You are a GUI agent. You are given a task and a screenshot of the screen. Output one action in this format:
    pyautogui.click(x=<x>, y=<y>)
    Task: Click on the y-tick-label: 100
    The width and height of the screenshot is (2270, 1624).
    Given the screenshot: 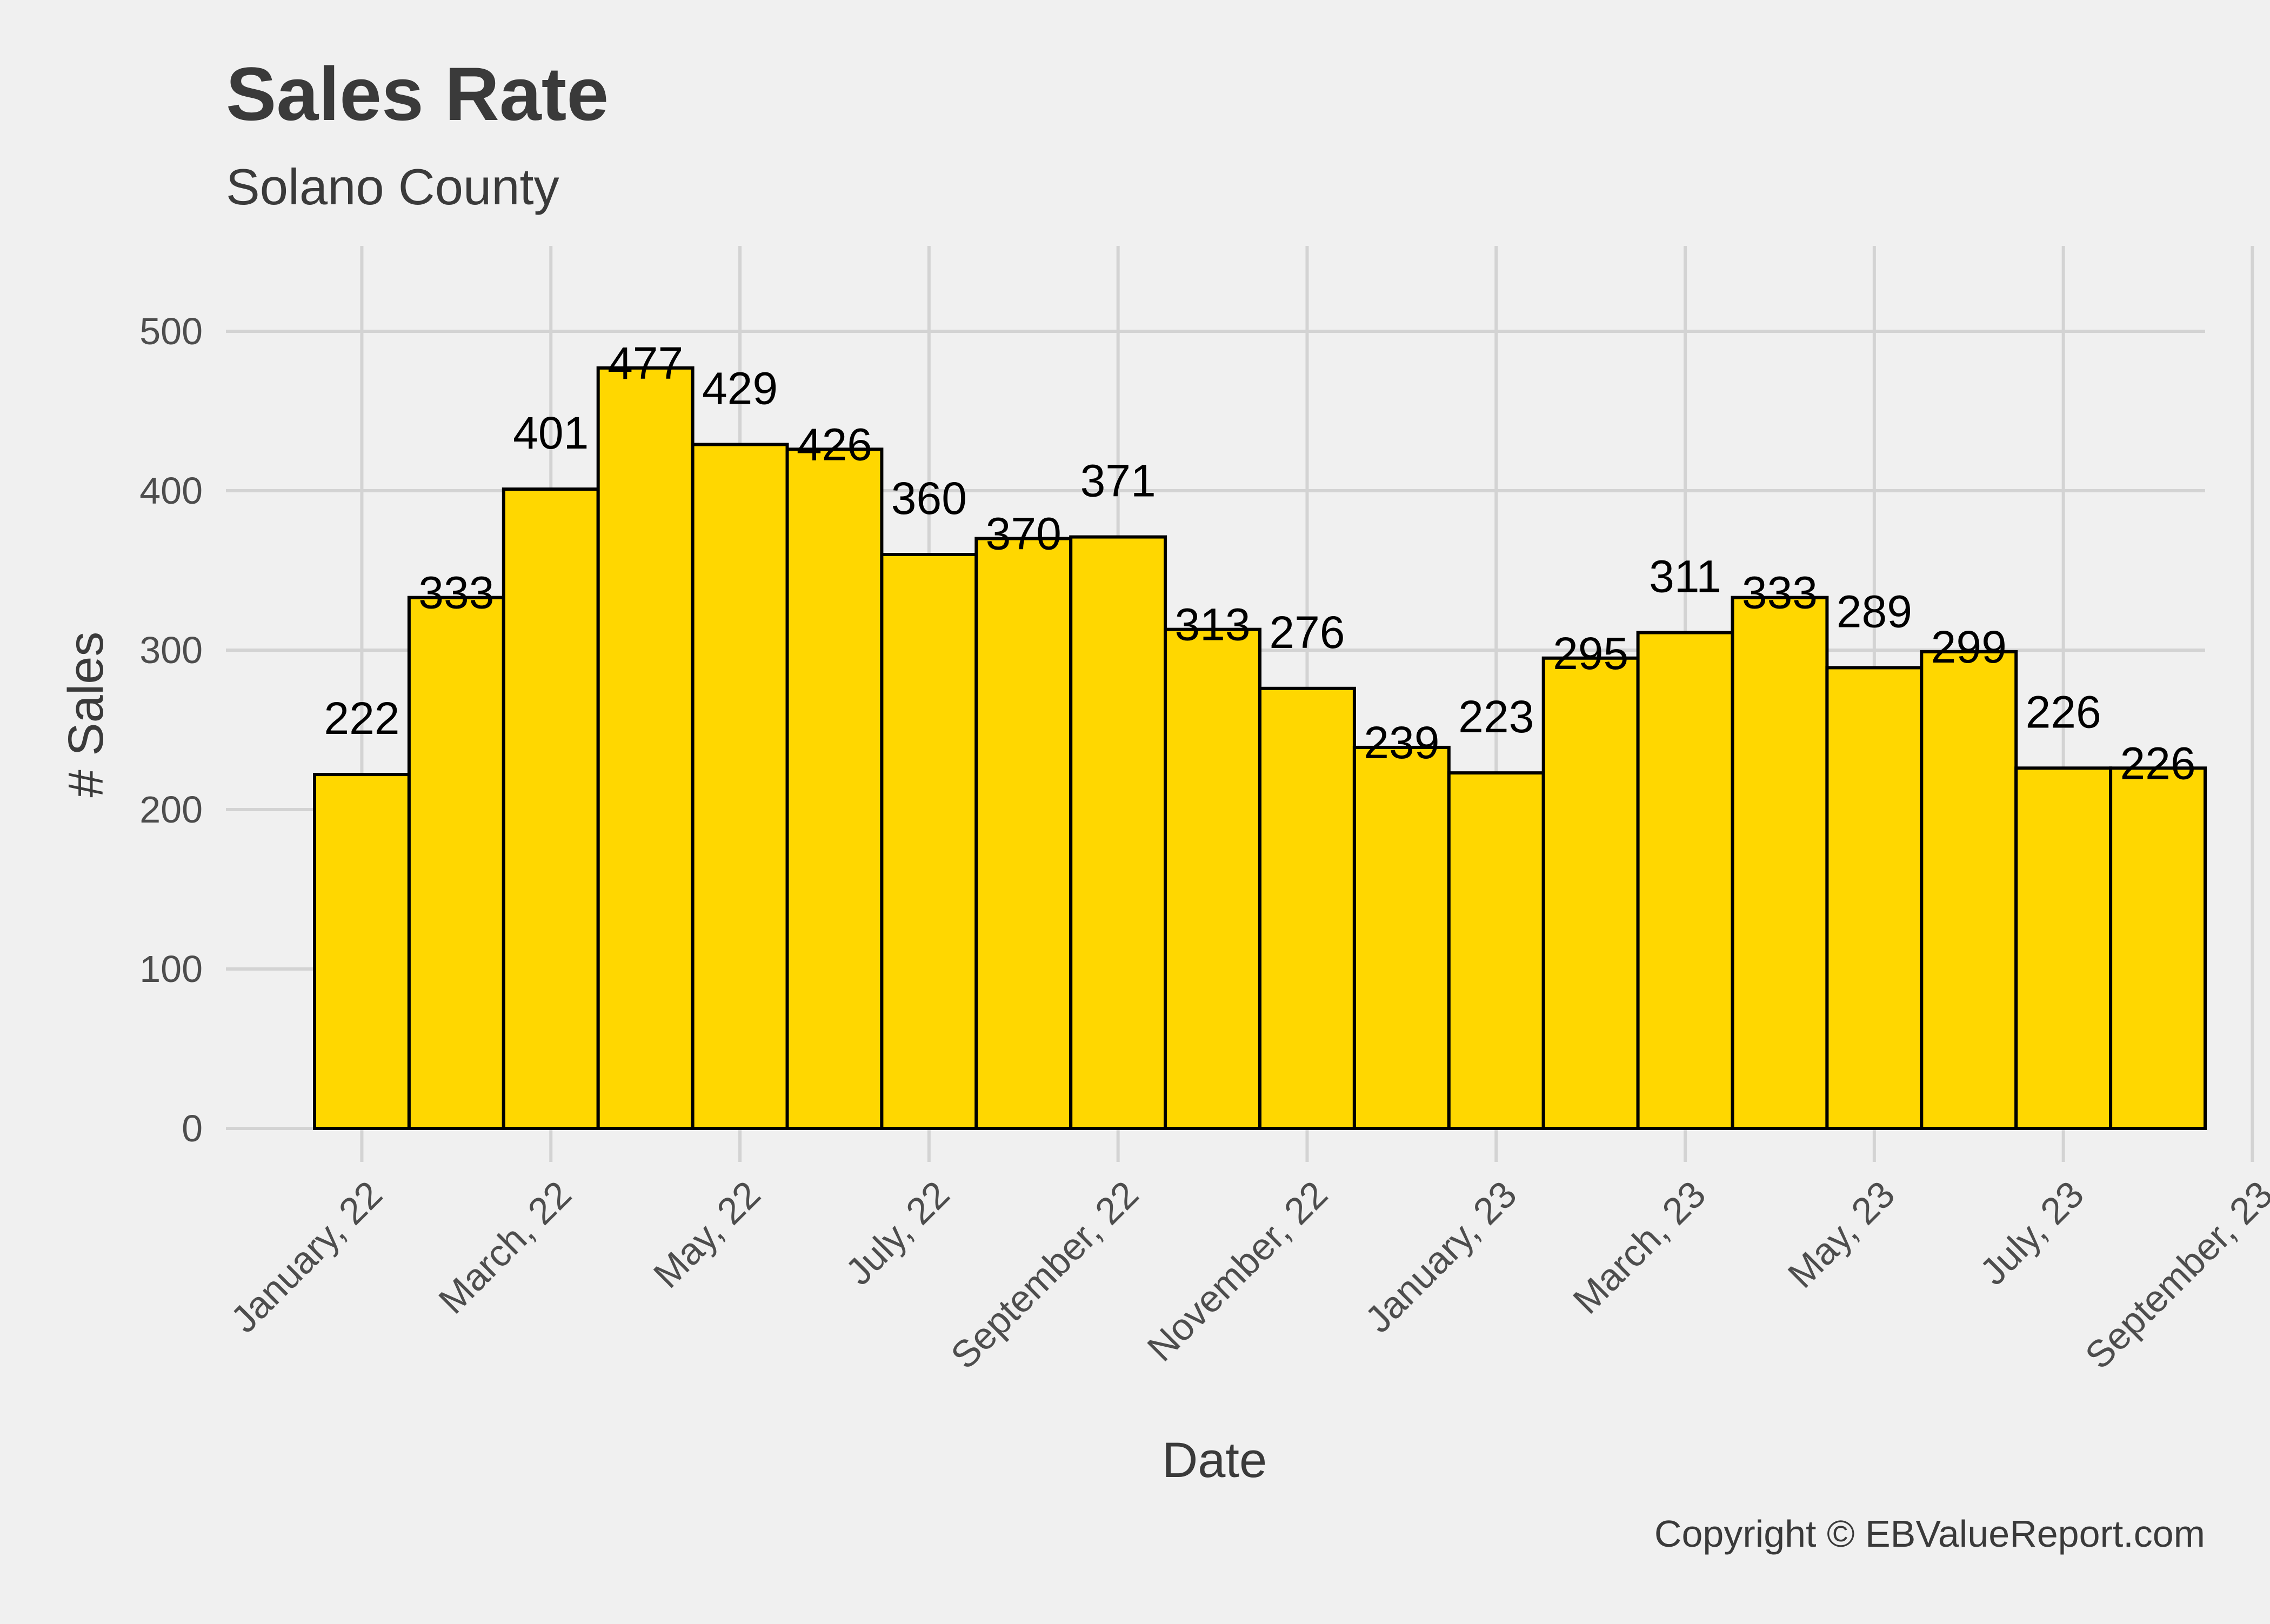 What is the action you would take?
    pyautogui.click(x=171, y=969)
    